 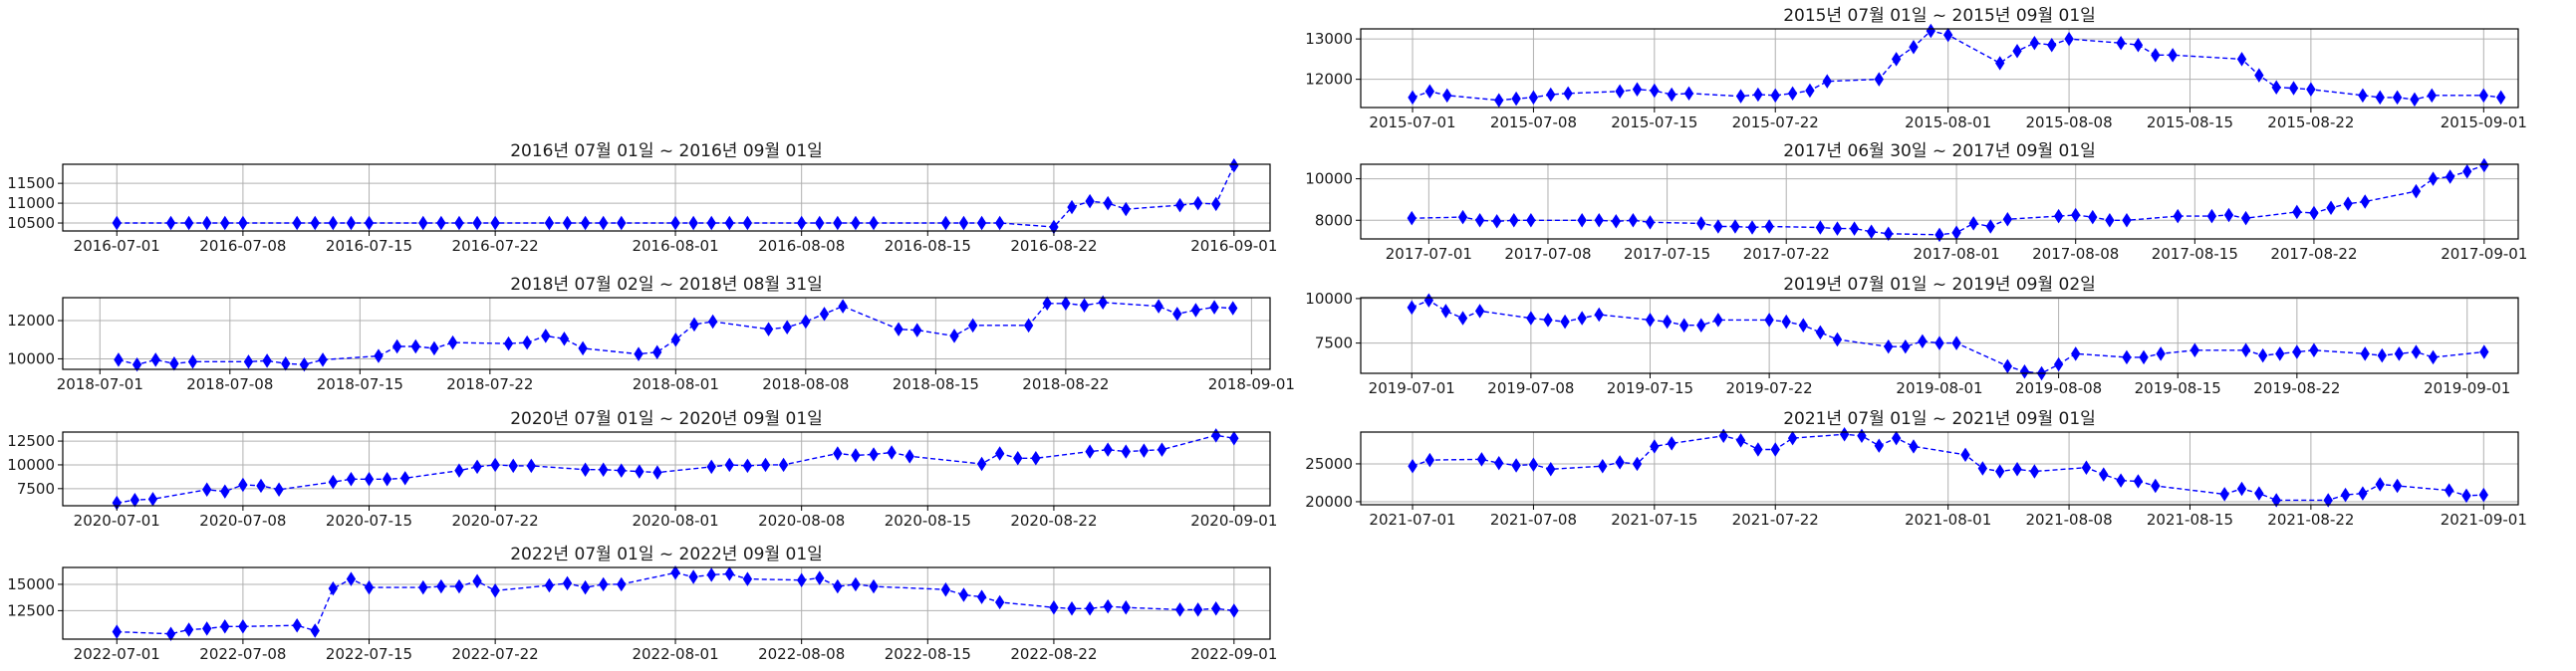 What do you see at coordinates (2190, 520) in the screenshot?
I see `x-tick-label: 2021-08-15` at bounding box center [2190, 520].